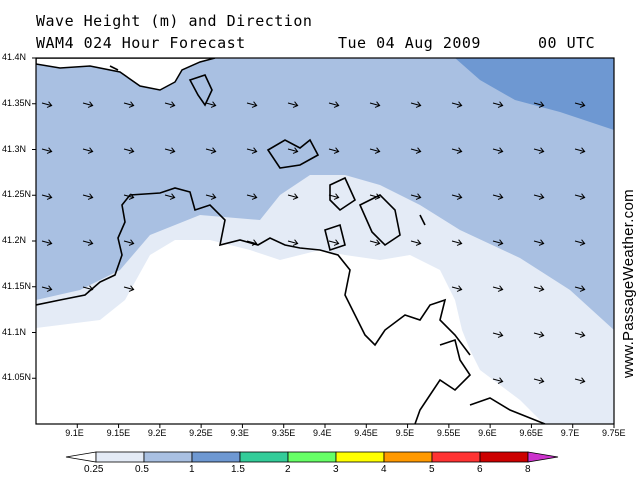 This screenshot has height=480, width=640. Describe the element at coordinates (17, 285) in the screenshot. I see `lat-label: 41.15N` at that location.